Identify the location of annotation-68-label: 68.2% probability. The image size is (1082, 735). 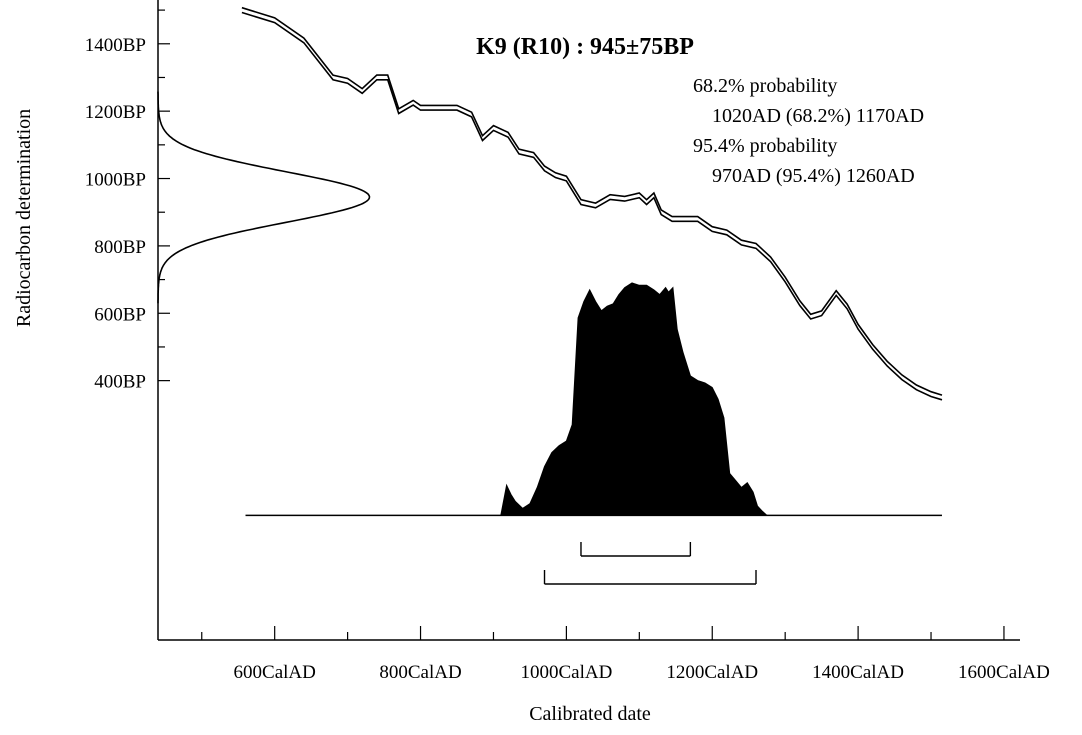
(765, 86).